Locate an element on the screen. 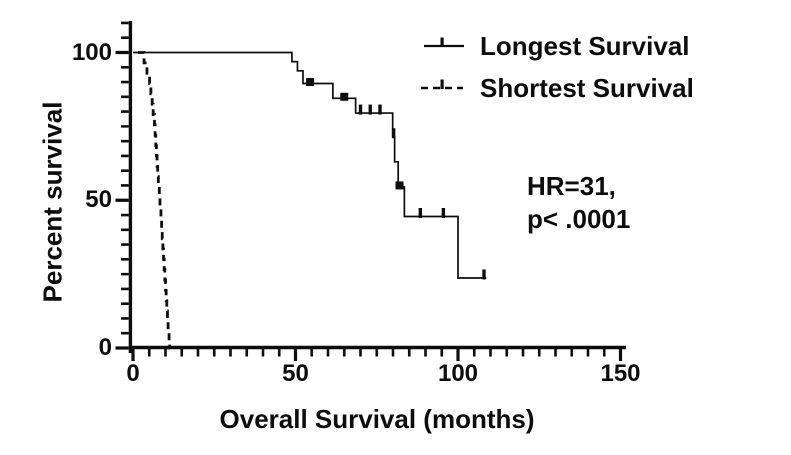 This screenshot has width=791, height=455. y-tick-label-50: 50 is located at coordinates (98, 200).